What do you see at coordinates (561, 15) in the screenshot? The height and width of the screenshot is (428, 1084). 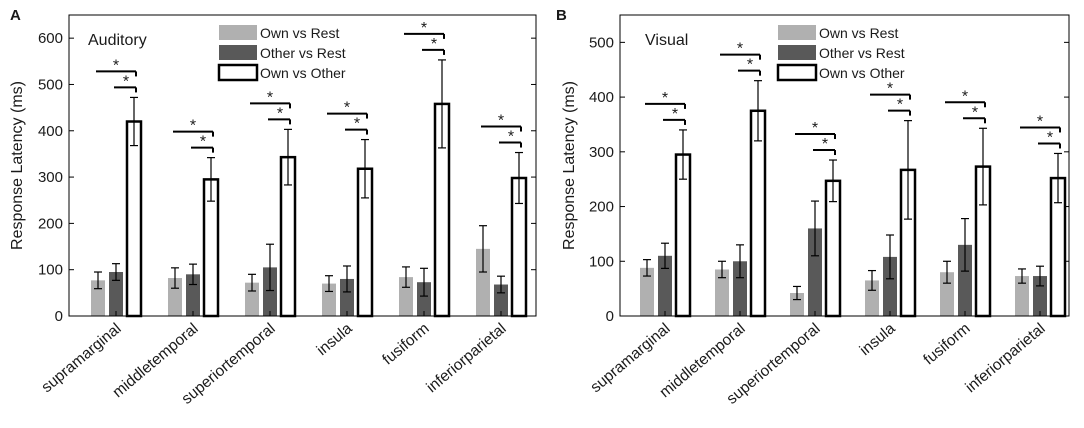 I see `panel-letter: B` at bounding box center [561, 15].